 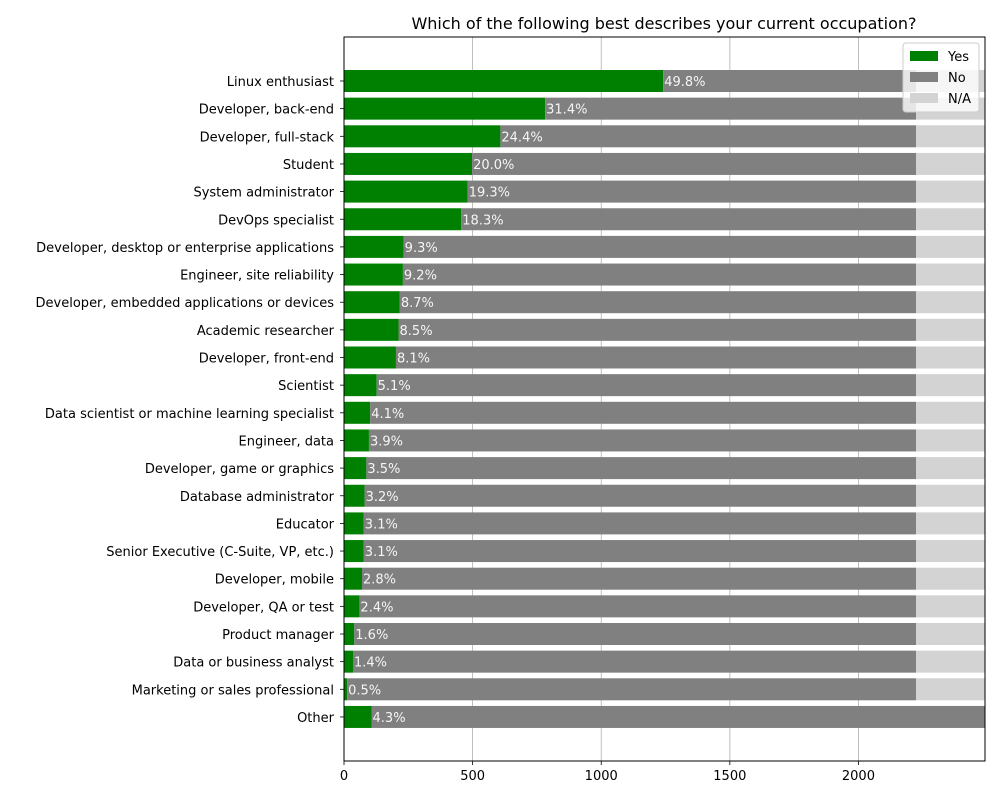 What do you see at coordinates (316, 718) in the screenshot?
I see `y-tick-label: Other` at bounding box center [316, 718].